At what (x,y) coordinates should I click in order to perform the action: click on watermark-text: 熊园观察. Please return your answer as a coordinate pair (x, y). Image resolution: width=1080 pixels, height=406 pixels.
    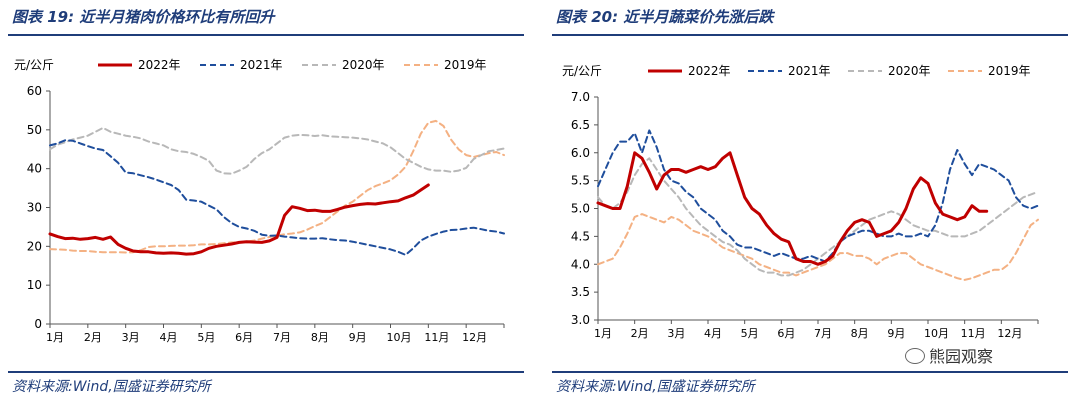
    Looking at the image, I should click on (961, 356).